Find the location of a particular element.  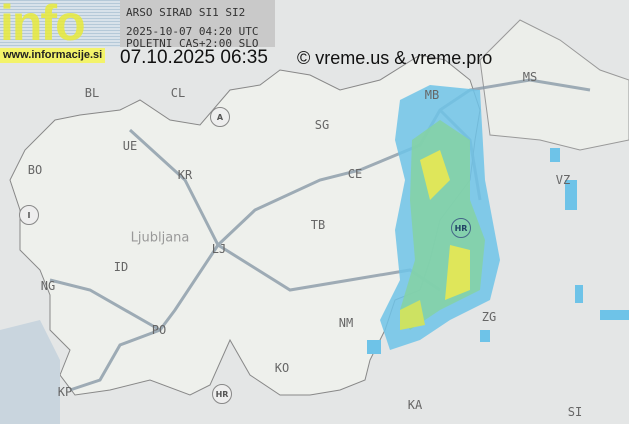

radar-core-south is located at coordinates (457, 272).